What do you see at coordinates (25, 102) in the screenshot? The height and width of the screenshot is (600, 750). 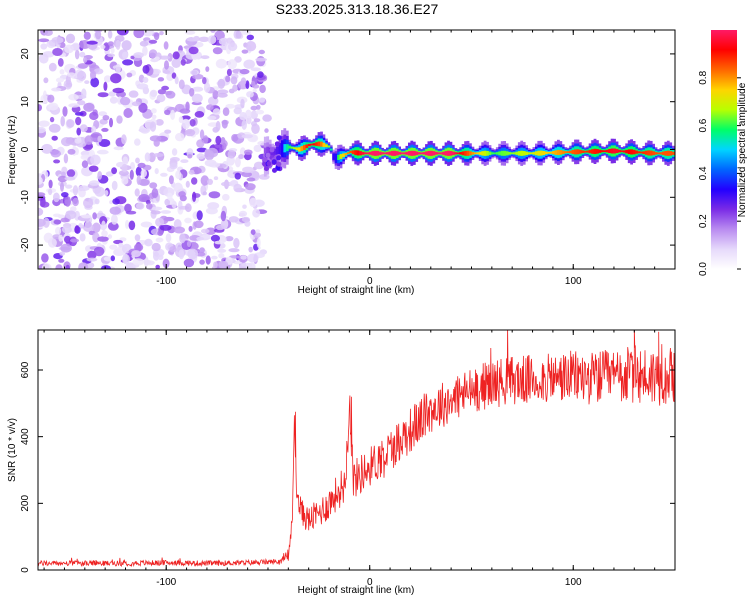 I see `spectrogram-y-tick-label: 10` at bounding box center [25, 102].